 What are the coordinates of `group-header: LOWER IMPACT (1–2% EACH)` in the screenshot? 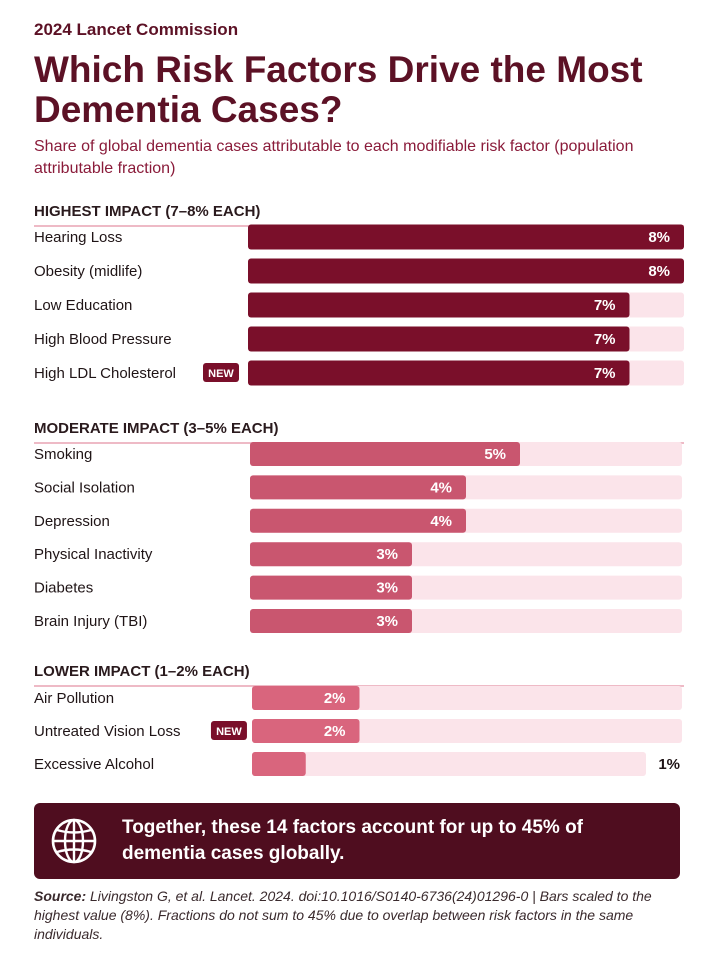 It's located at (142, 671).